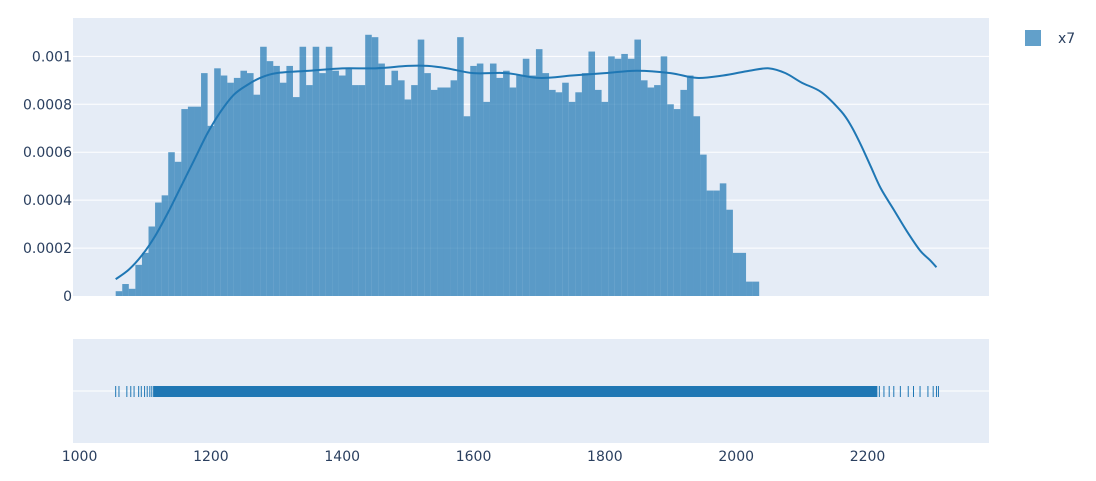 The height and width of the screenshot is (481, 1096). What do you see at coordinates (47, 201) in the screenshot?
I see `y-tick-label: 0.0004` at bounding box center [47, 201].